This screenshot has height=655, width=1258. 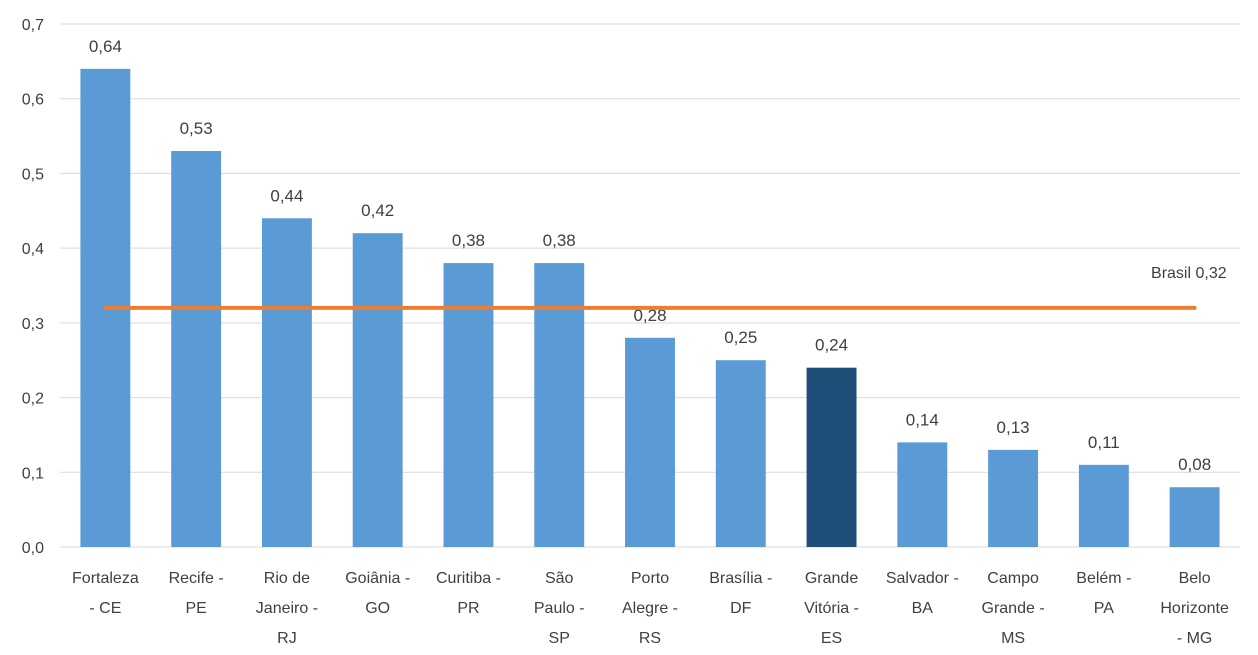 What do you see at coordinates (33, 324) in the screenshot?
I see `y-tick-label: 0,3` at bounding box center [33, 324].